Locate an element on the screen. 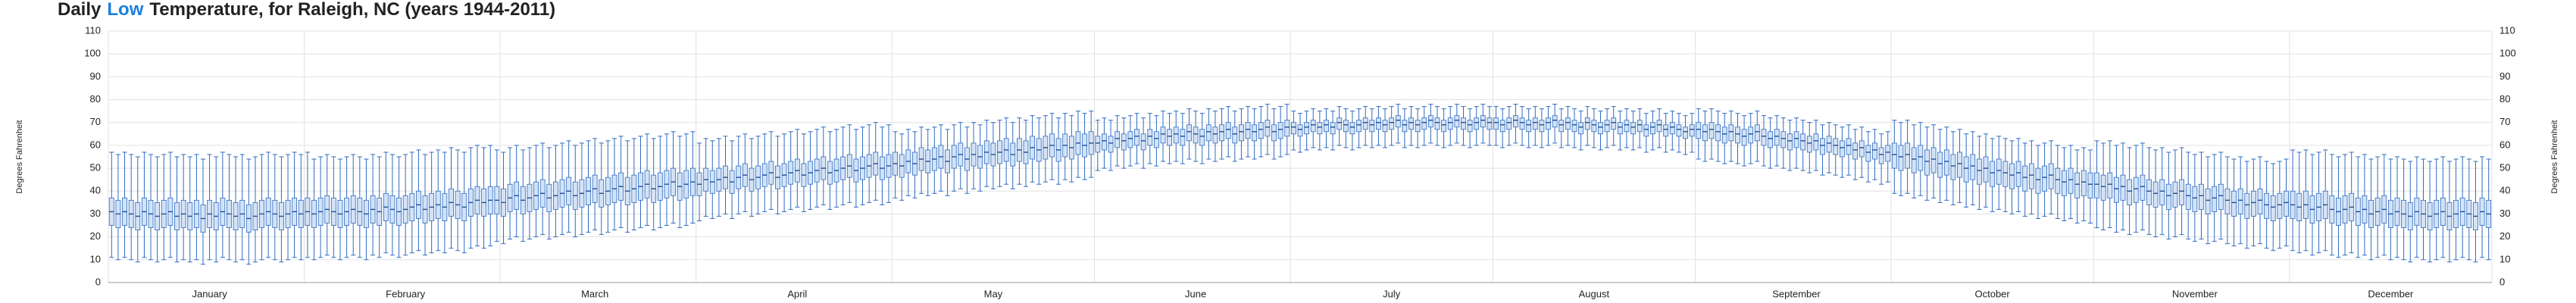  y2-tick-label: 80 is located at coordinates (2504, 99).